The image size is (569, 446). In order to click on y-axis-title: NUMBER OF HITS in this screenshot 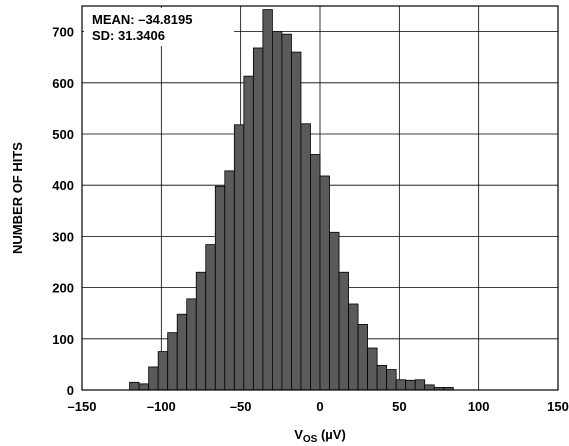, I will do `click(17, 198)`.